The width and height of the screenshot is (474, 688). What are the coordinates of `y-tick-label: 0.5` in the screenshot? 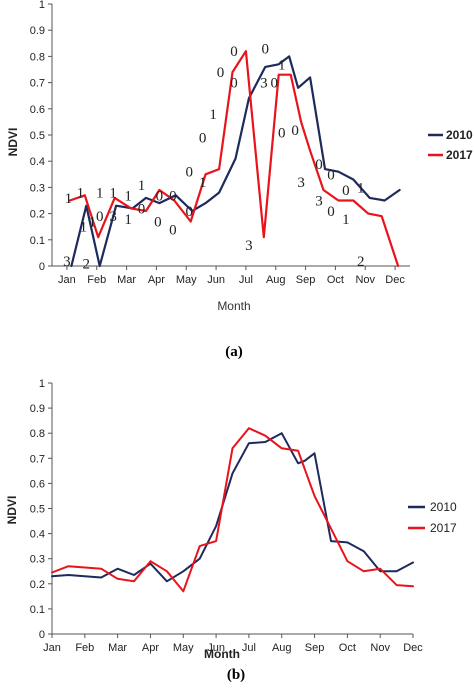 It's located at (37, 136).